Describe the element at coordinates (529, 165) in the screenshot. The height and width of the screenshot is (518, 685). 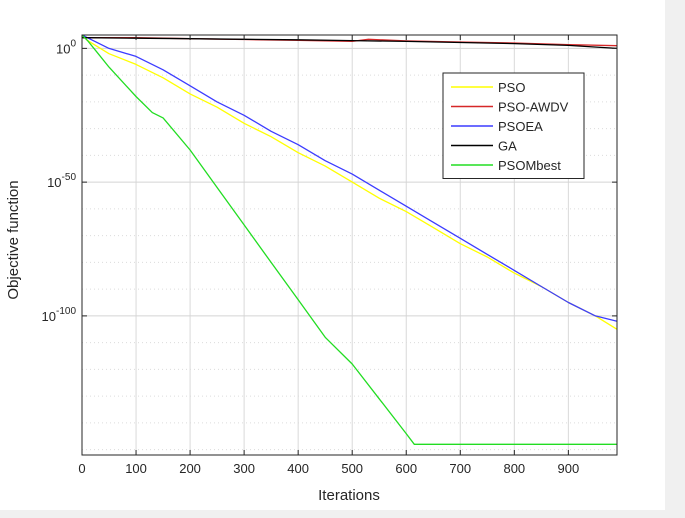
I see `legend-label: PSOMbest` at that location.